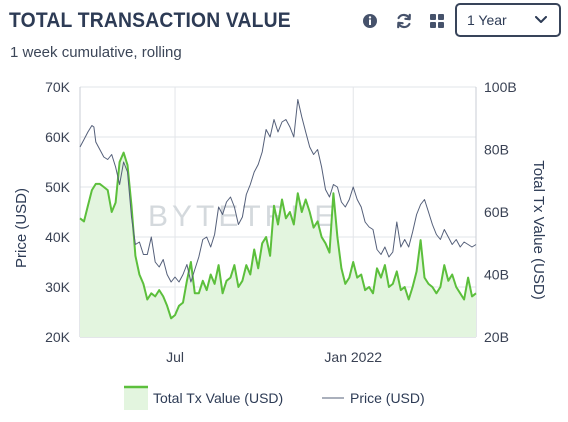 This screenshot has width=568, height=422. I want to click on y-axis-left-label: Price (USD), so click(21, 228).